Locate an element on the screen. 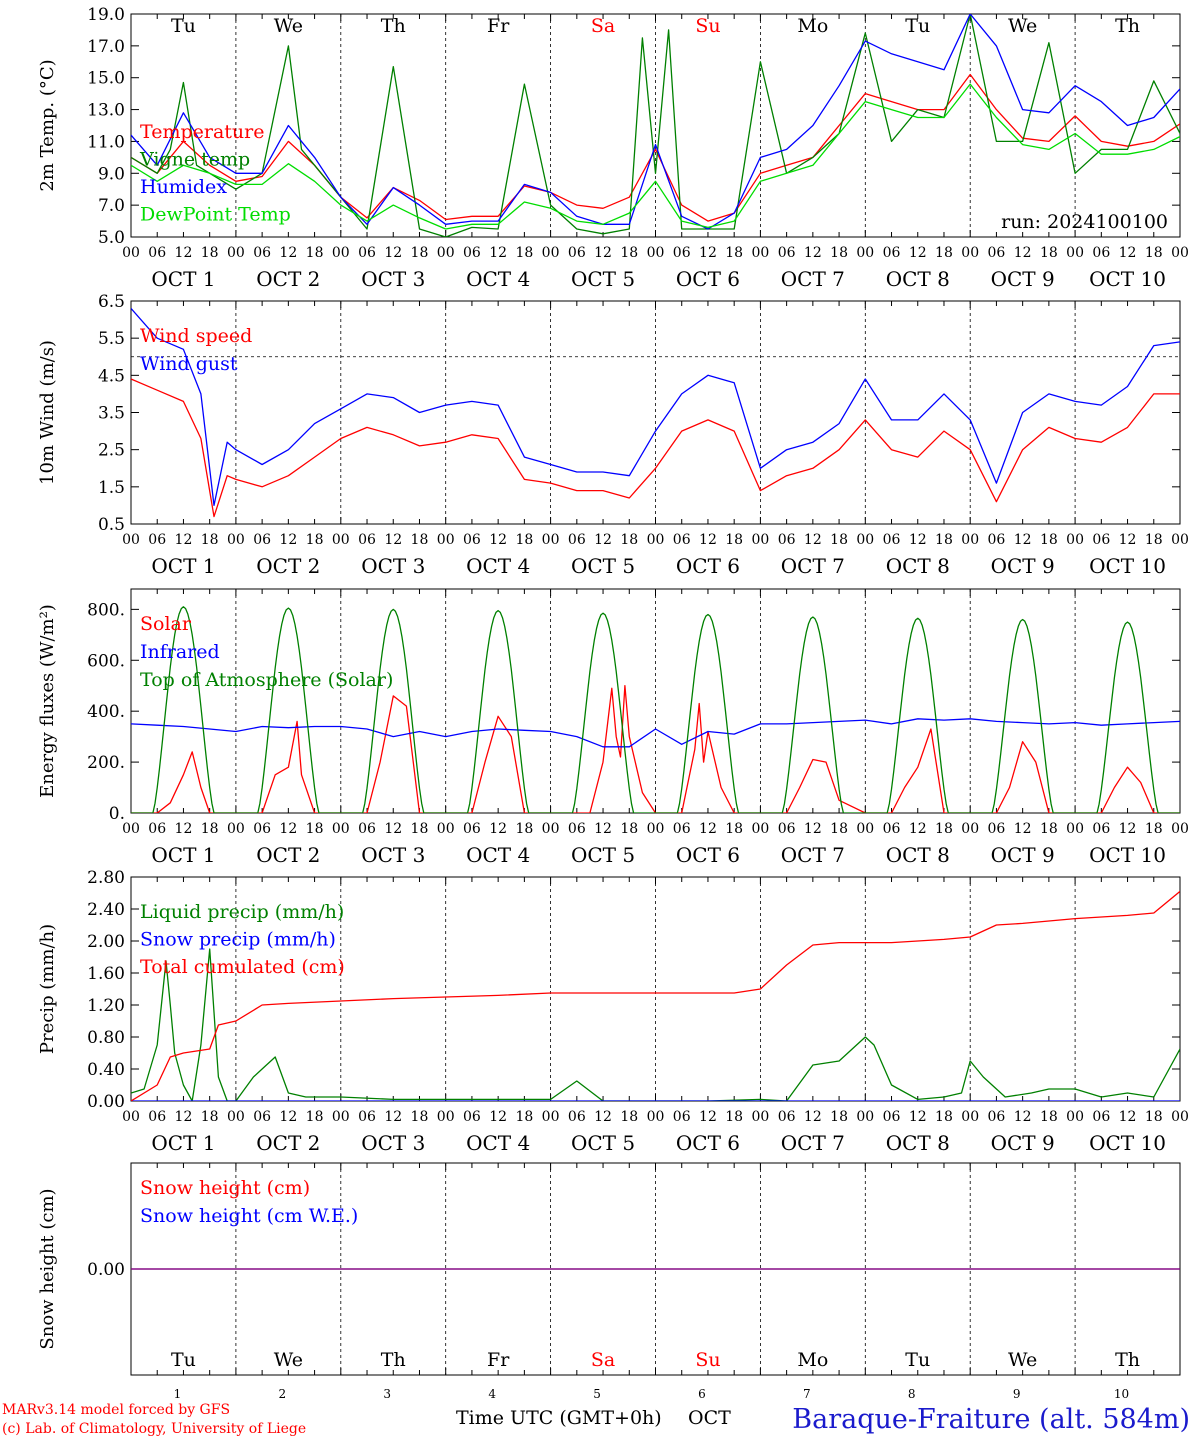 This screenshot has width=1194, height=1440. weekday-label: Th is located at coordinates (393, 26).